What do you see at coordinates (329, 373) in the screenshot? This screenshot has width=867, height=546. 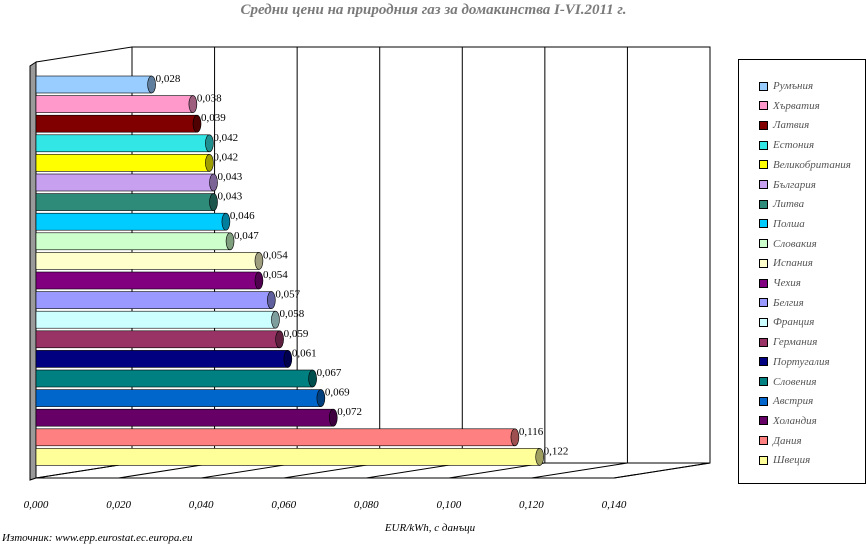 I see `data-label: 0,067` at bounding box center [329, 373].